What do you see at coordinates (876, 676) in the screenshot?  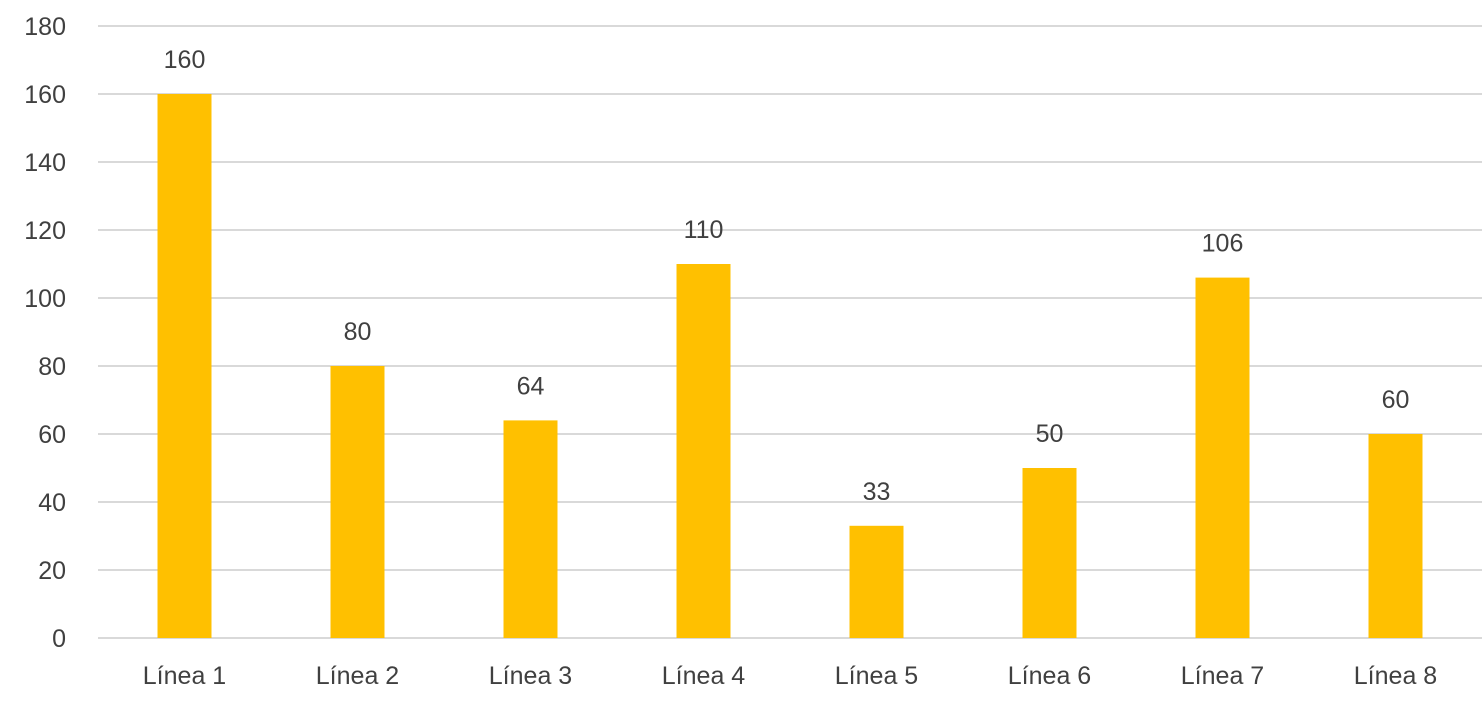 I see `x-tick-label: Línea 5` at bounding box center [876, 676].